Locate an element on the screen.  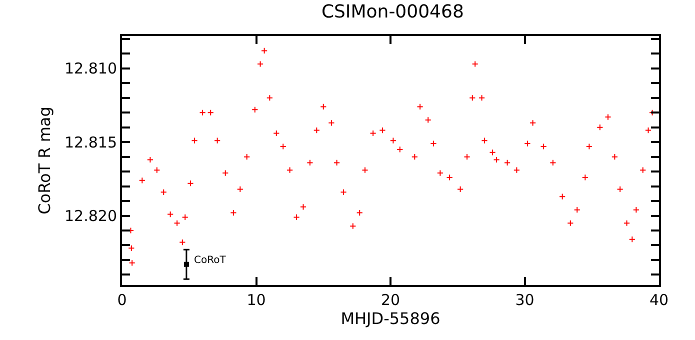
y-axis-title: CoRoT R mag is located at coordinates (44, 160).